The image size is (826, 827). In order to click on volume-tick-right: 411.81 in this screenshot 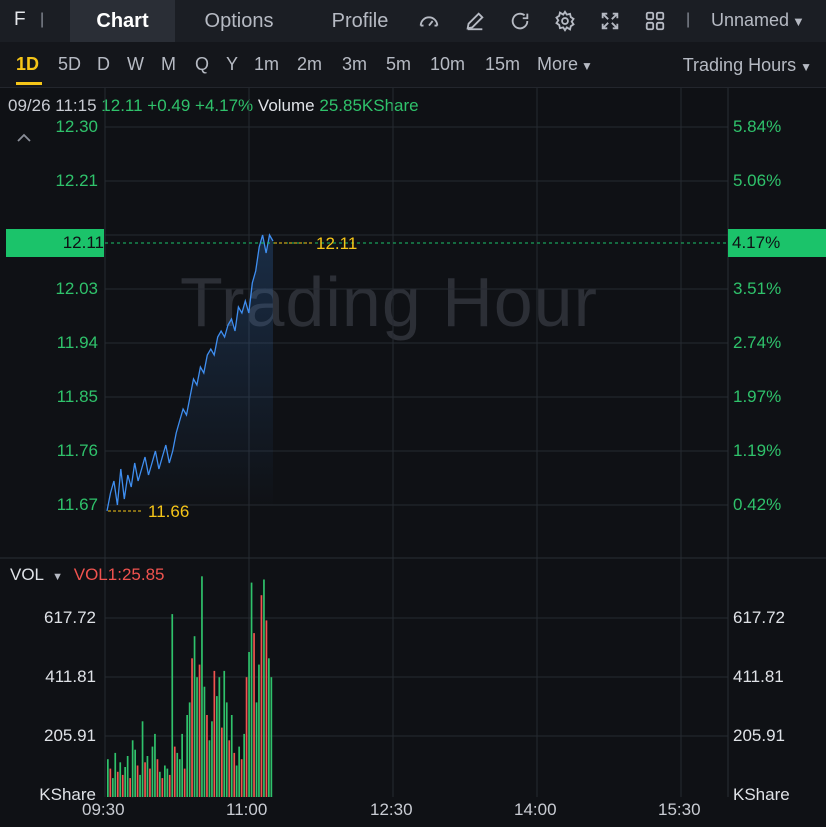, I will do `click(758, 676)`.